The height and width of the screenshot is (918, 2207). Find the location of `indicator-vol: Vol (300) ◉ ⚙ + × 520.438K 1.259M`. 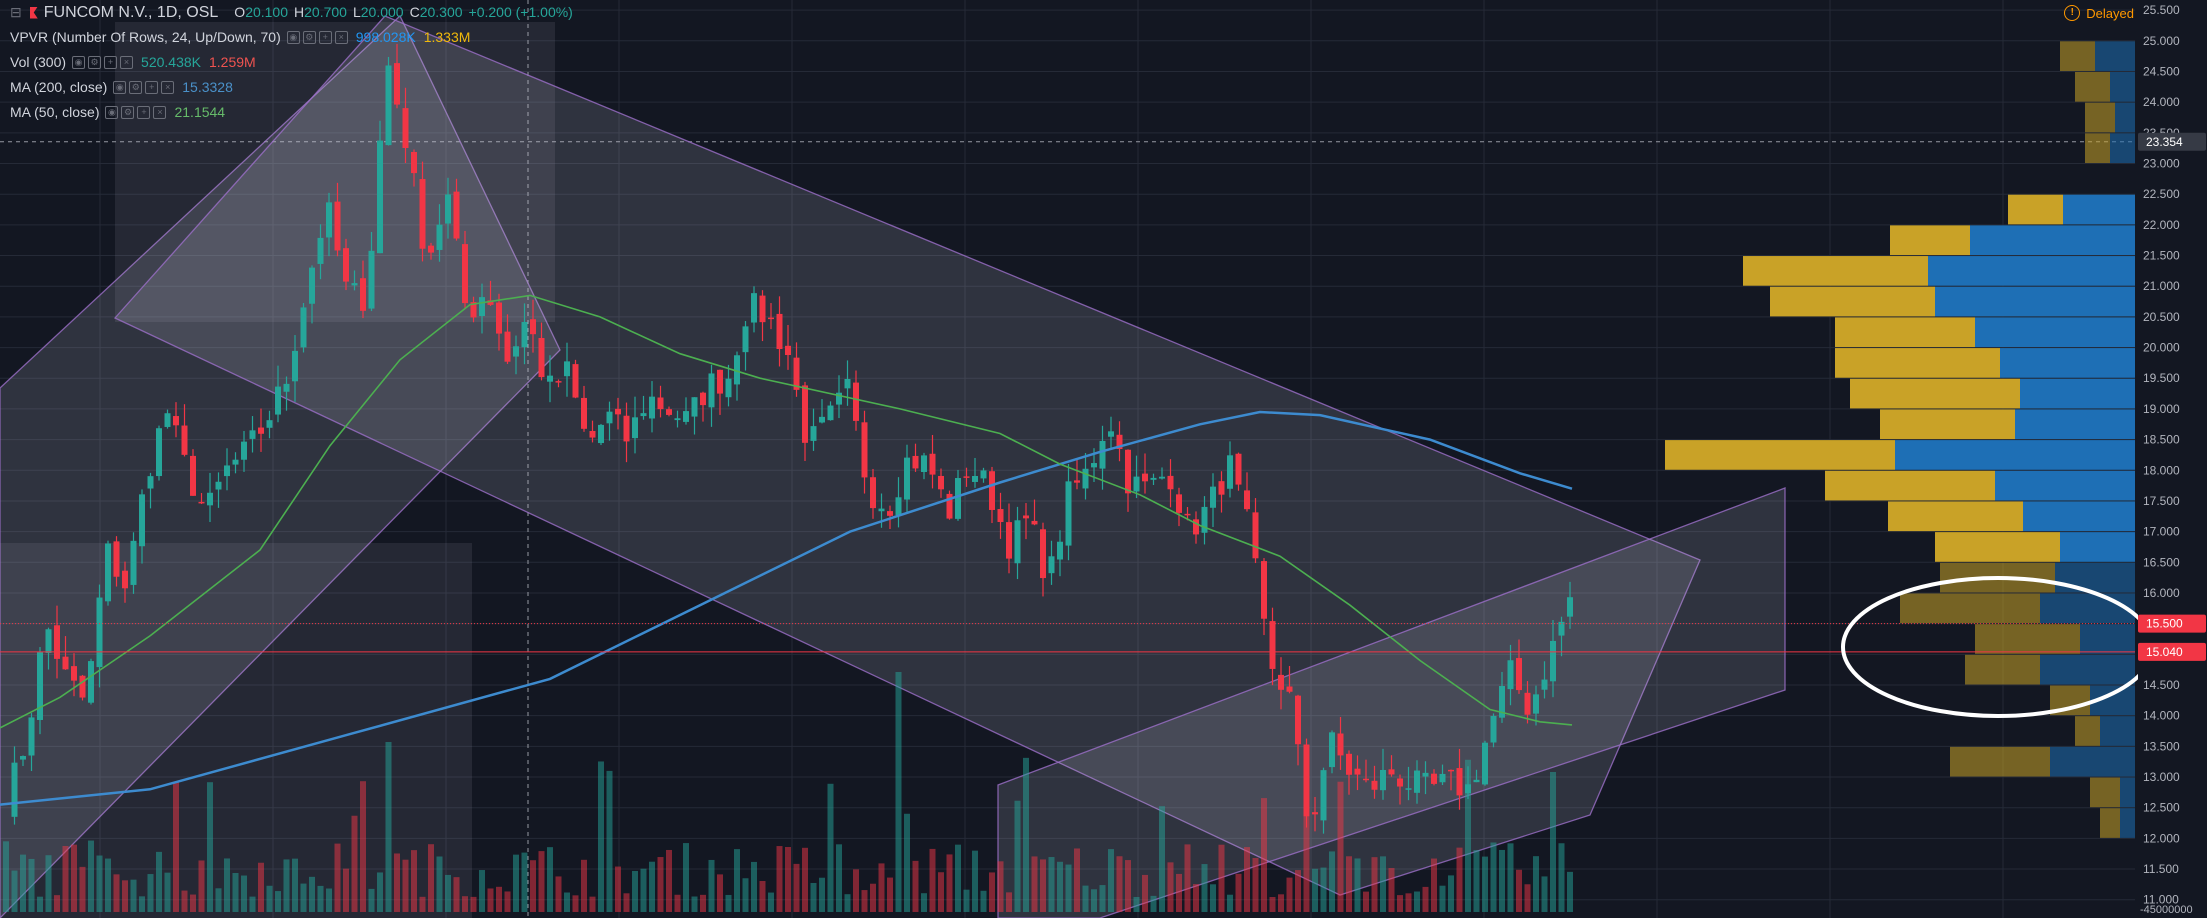

indicator-vol: Vol (300) ◉ ⚙ + × 520.438K 1.259M is located at coordinates (133, 62).